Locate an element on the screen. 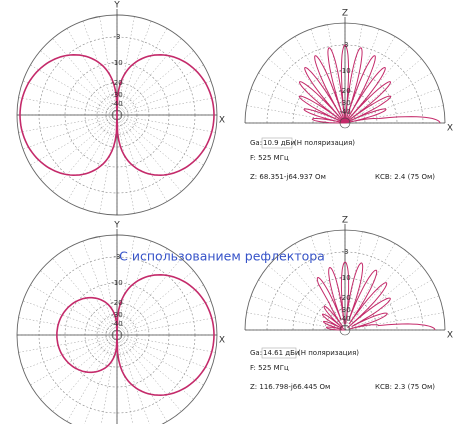 The width and height of the screenshot is (474, 424). polarization: (H поляризация) is located at coordinates (324, 143).